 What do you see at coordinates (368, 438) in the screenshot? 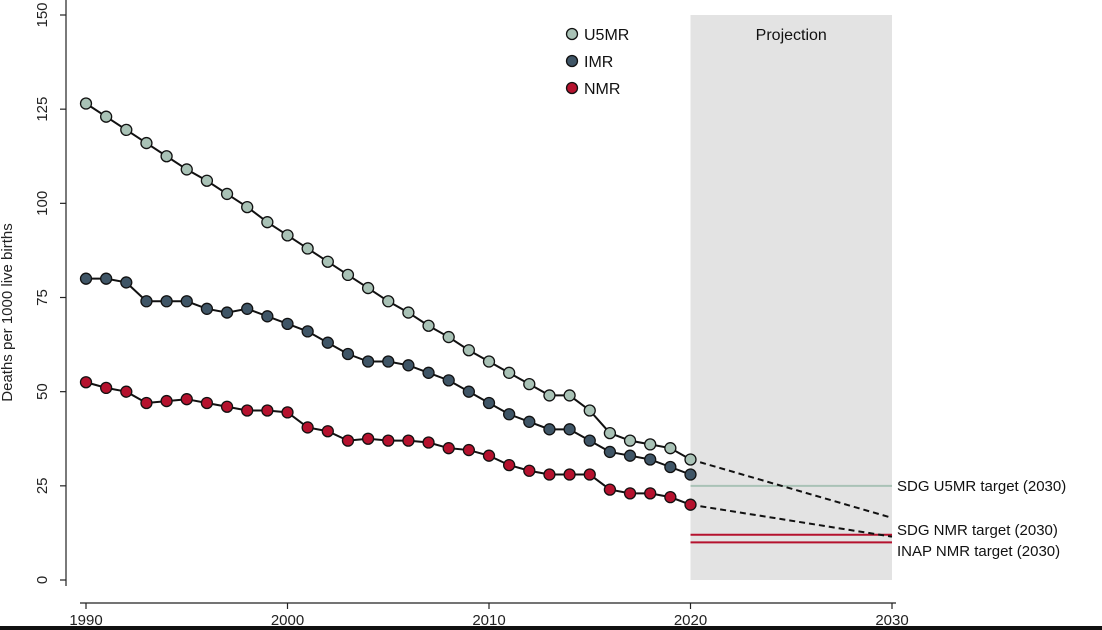
I see `point-nmr-2004` at bounding box center [368, 438].